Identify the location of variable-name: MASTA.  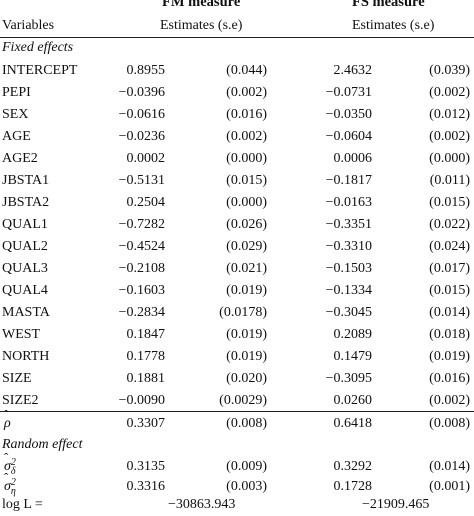
(26, 312).